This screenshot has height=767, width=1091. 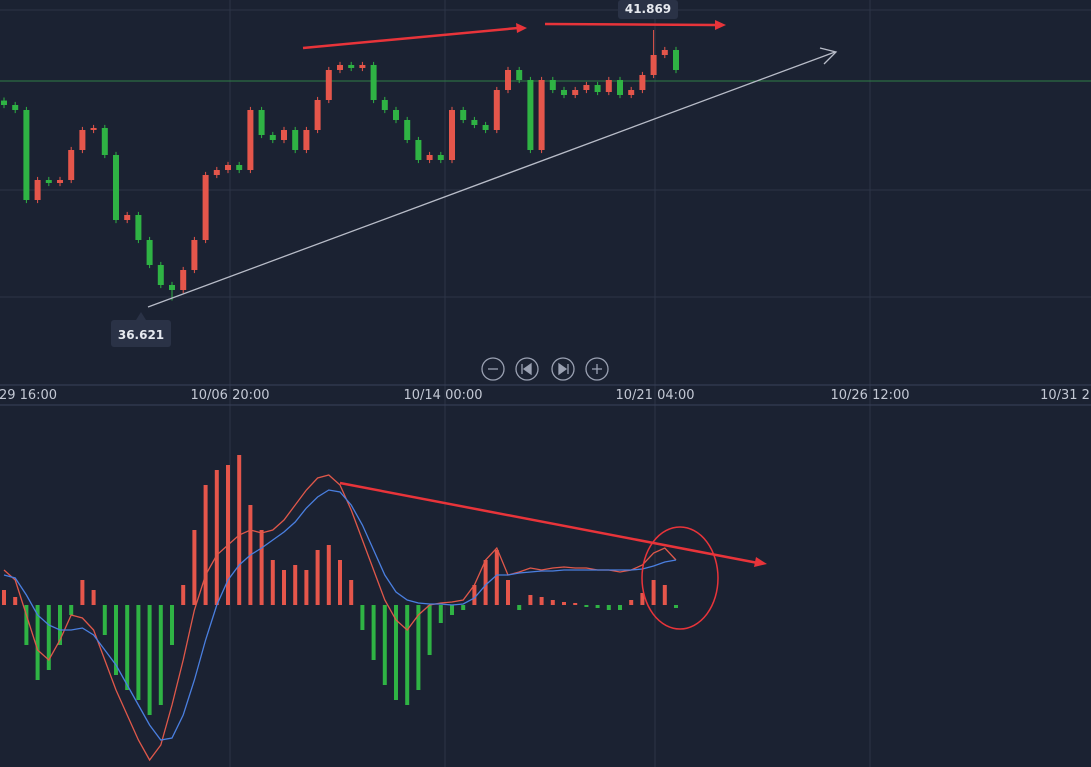 I want to click on next-button, so click(x=563, y=369).